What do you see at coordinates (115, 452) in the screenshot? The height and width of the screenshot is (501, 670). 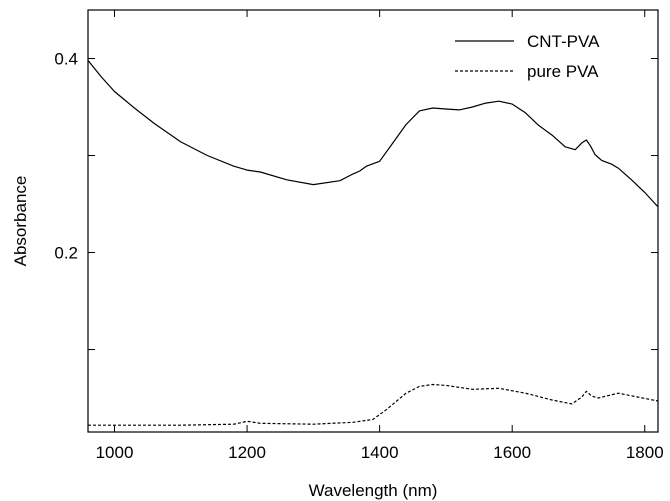 I see `x-tick-label: 1000` at bounding box center [115, 452].